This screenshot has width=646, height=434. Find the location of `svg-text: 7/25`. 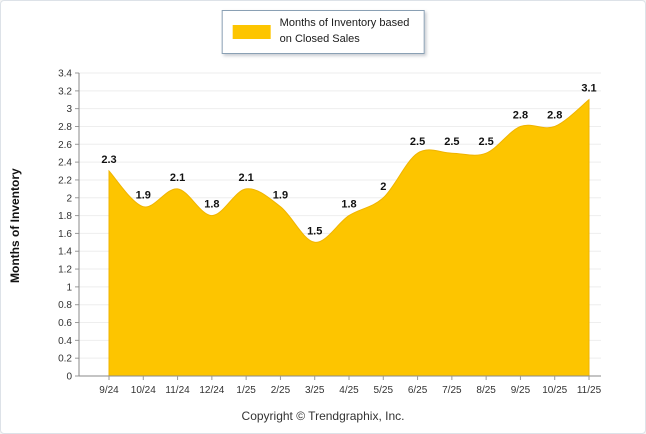

svg-text: 7/25 is located at coordinates (452, 390).